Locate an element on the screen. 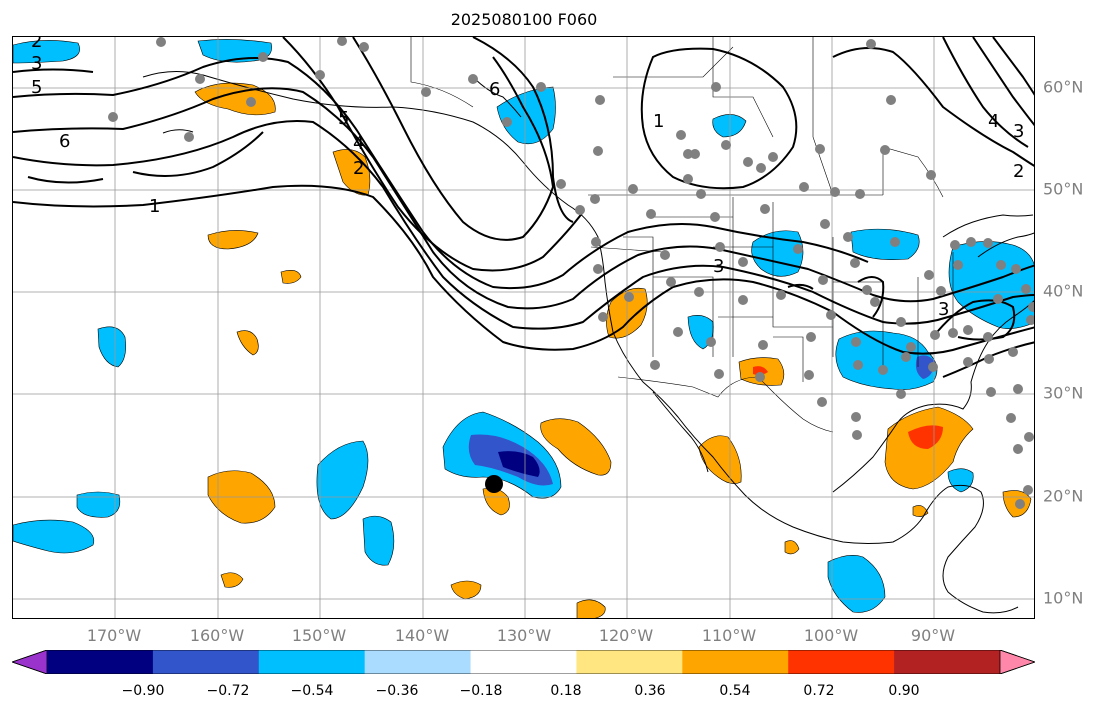 Image resolution: width=1105 pixels, height=712 pixels. colorbar-tick-label: −0.36 is located at coordinates (397, 691).